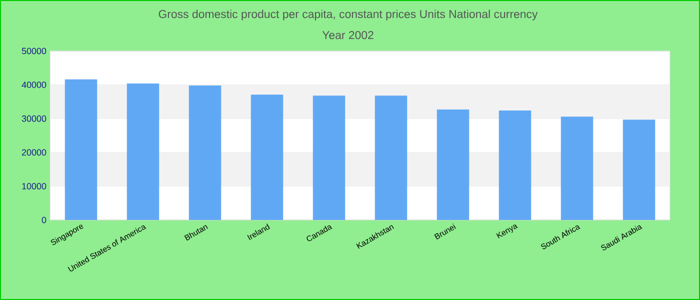  What do you see at coordinates (34, 118) in the screenshot?
I see `y-tick-label: 30000` at bounding box center [34, 118].